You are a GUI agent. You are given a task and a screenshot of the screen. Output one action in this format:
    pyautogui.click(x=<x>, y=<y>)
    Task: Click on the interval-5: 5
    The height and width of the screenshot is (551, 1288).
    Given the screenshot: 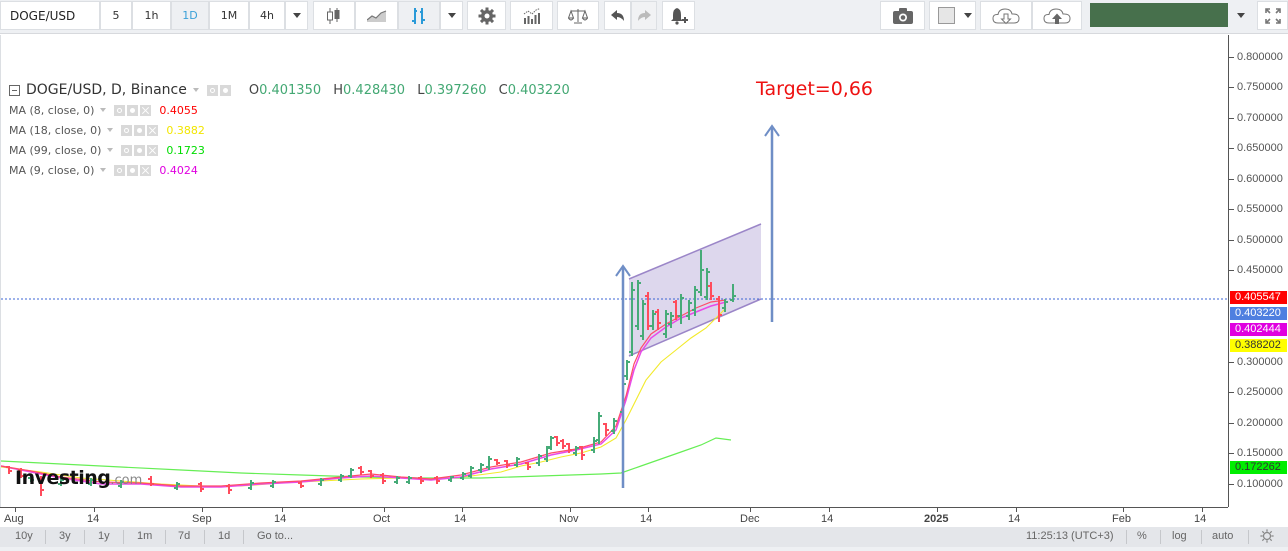 What is the action you would take?
    pyautogui.click(x=116, y=15)
    